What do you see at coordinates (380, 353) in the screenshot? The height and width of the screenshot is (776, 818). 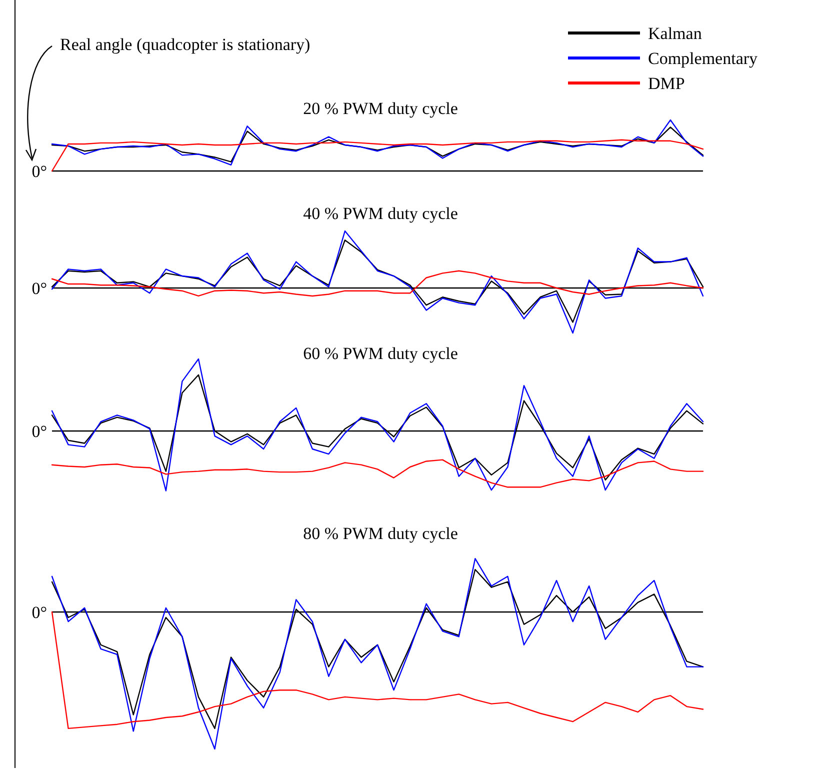 I see `chart-title: 60 % PWM duty cycle` at bounding box center [380, 353].